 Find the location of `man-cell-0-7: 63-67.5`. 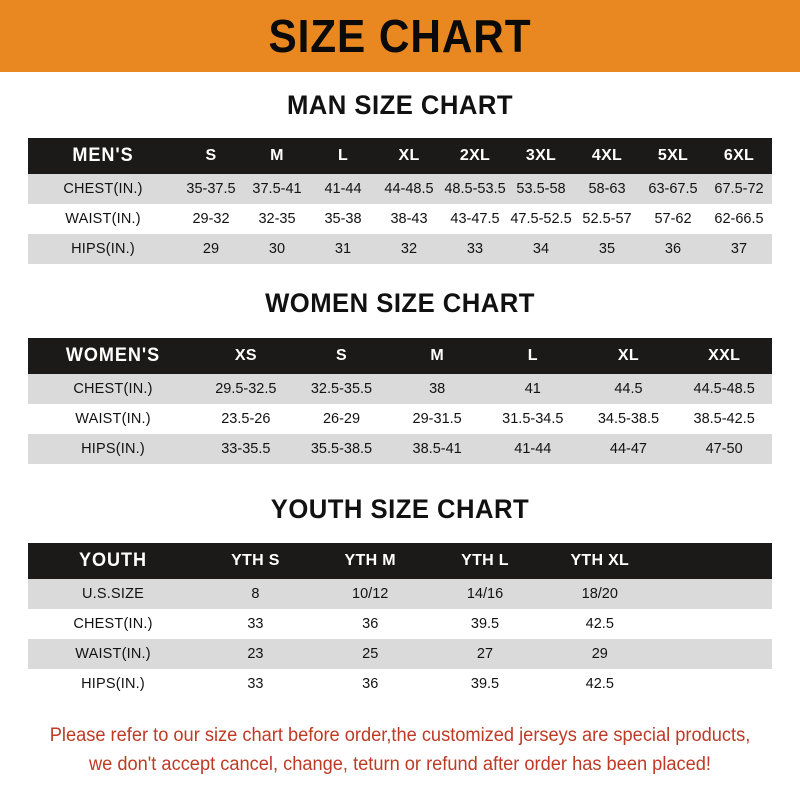

man-cell-0-7: 63-67.5 is located at coordinates (673, 189).